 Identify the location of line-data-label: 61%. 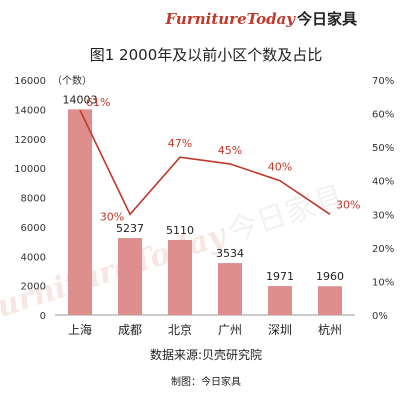
(98, 102).